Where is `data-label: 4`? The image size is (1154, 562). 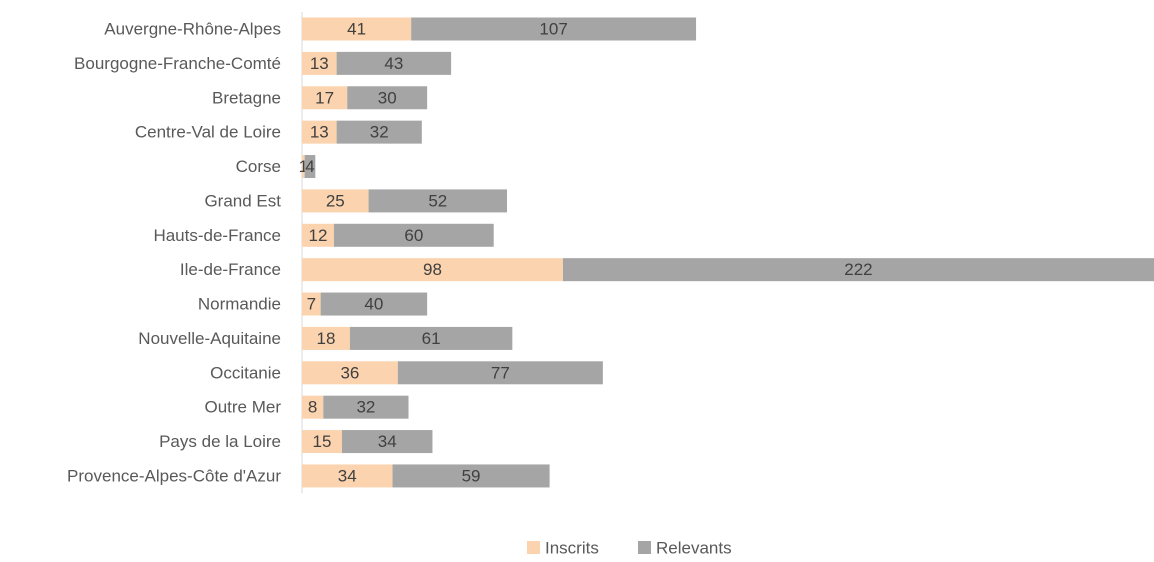 data-label: 4 is located at coordinates (309, 166).